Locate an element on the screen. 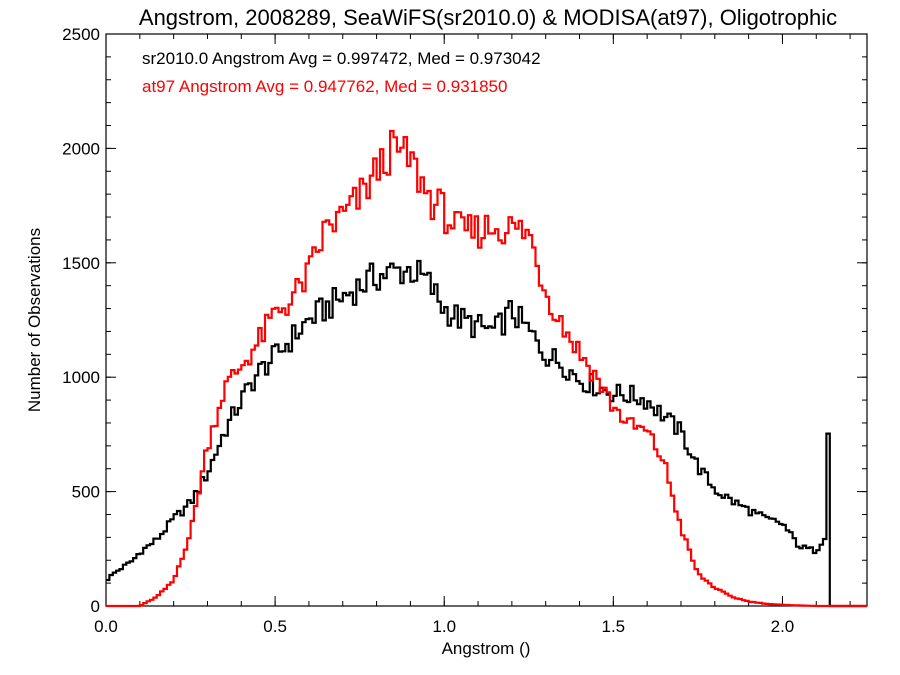 The height and width of the screenshot is (675, 900). y-tick-label: 2000 is located at coordinates (81, 148).